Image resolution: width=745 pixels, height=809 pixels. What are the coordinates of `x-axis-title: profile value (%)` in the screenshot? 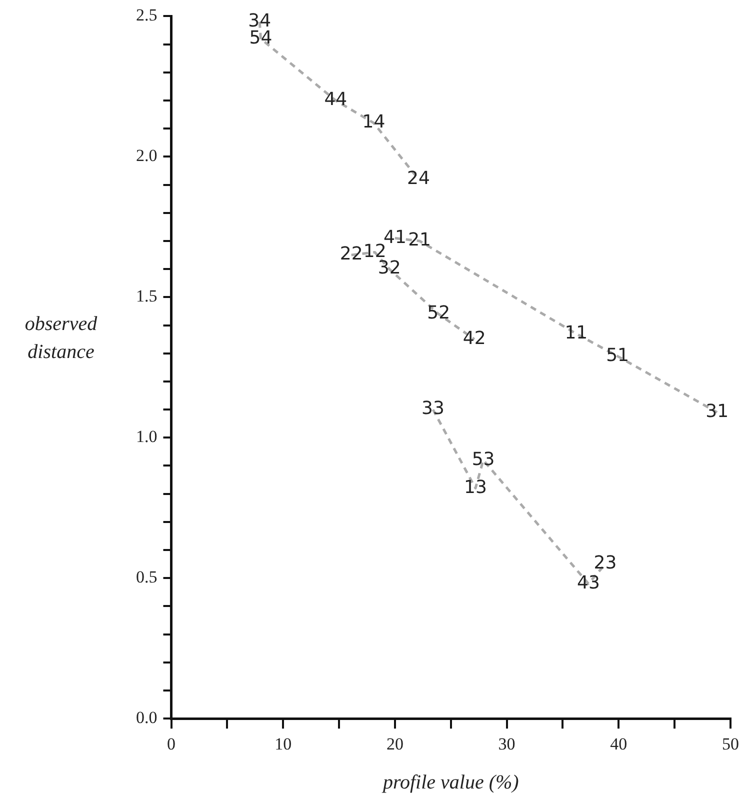 It's located at (450, 782).